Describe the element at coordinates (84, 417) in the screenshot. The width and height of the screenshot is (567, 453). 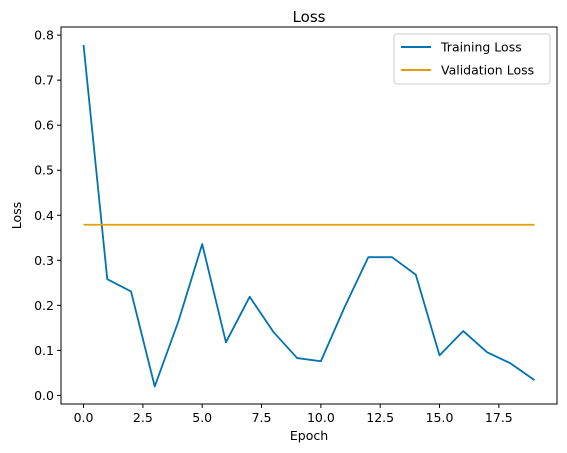
I see `x-tick-label: 0.0` at that location.